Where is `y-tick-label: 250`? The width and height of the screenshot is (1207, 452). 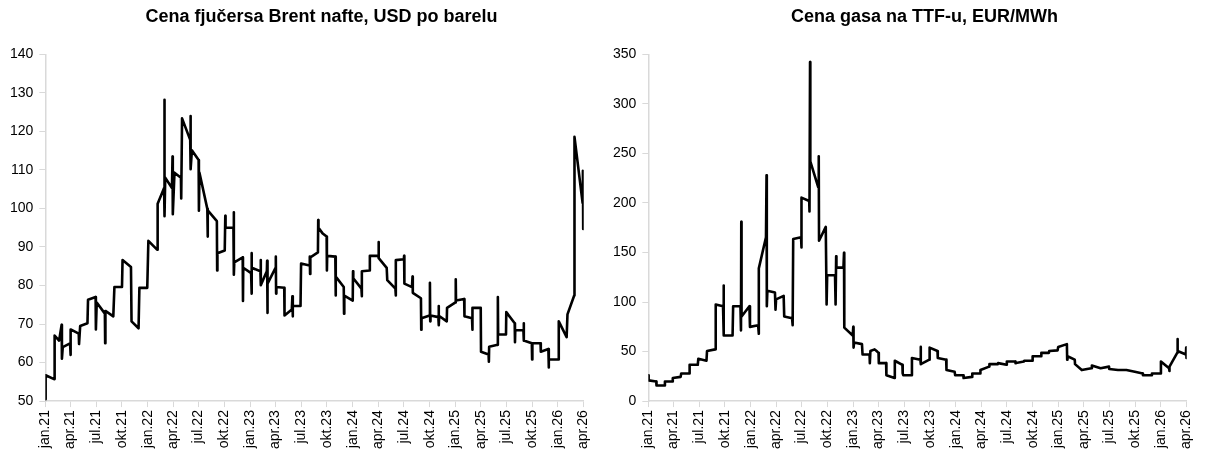
y-tick-label: 250 is located at coordinates (625, 152).